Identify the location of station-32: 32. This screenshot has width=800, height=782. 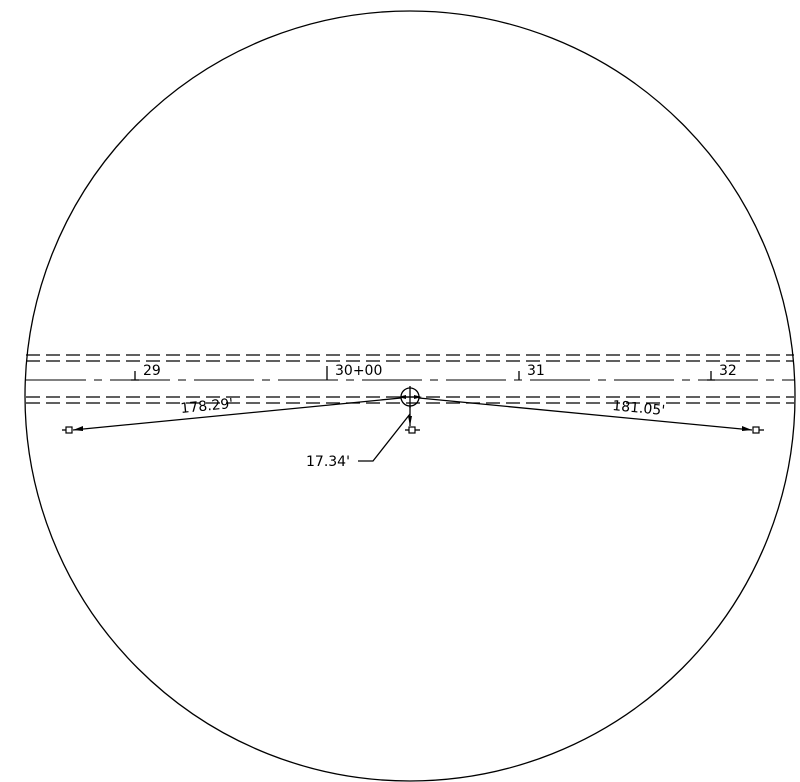
(722, 372).